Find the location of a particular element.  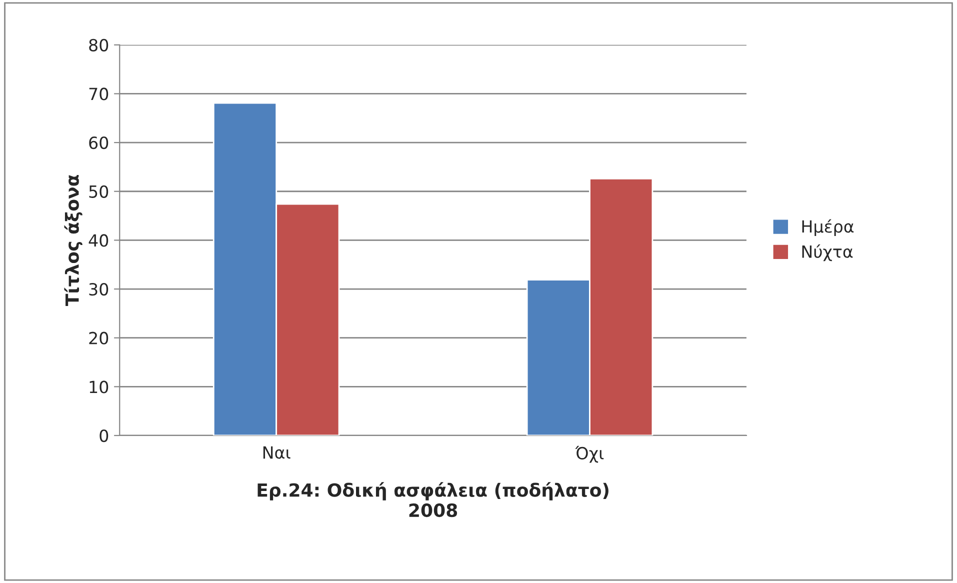

y-tick-label: 0 is located at coordinates (104, 435).